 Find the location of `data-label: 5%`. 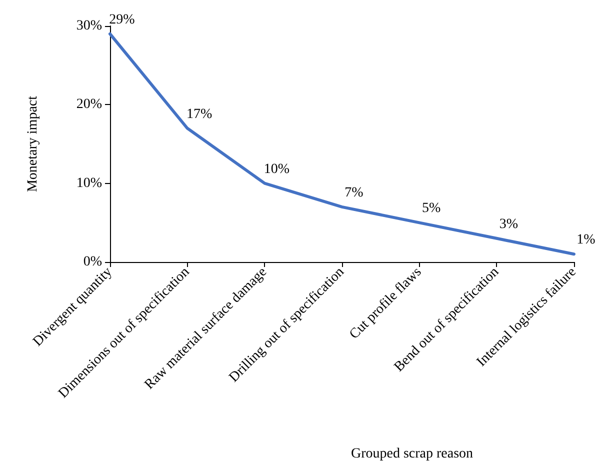

data-label: 5% is located at coordinates (431, 208).